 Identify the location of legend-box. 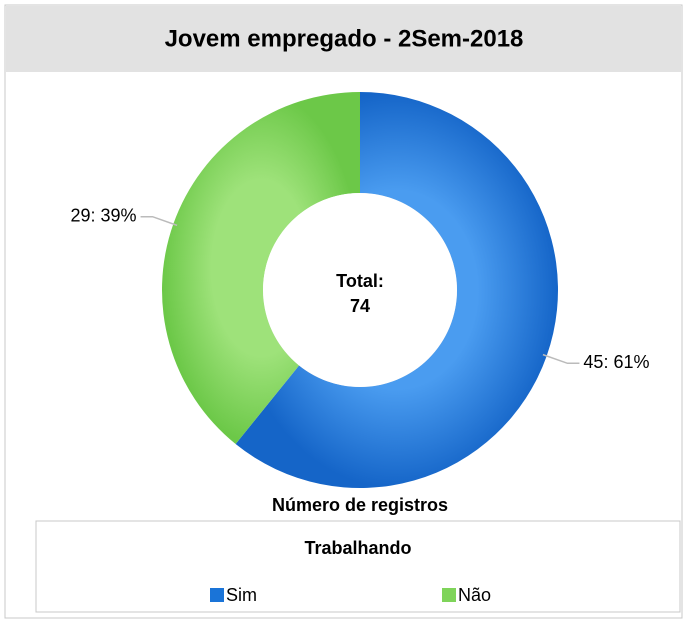
(358, 566).